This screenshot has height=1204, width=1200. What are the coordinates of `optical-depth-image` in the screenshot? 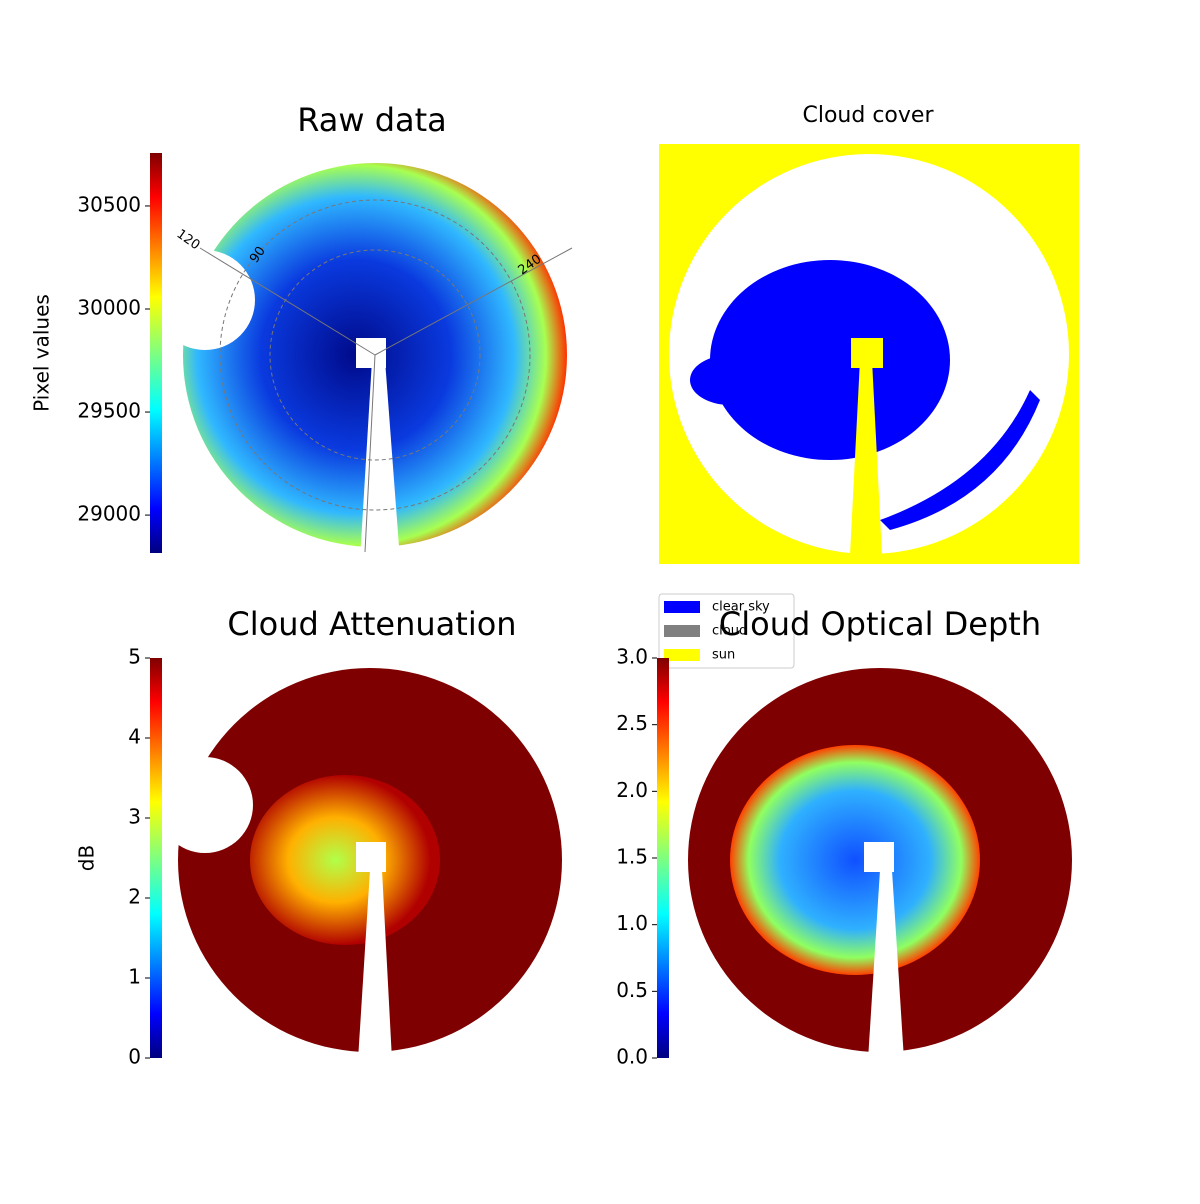 It's located at (880, 864).